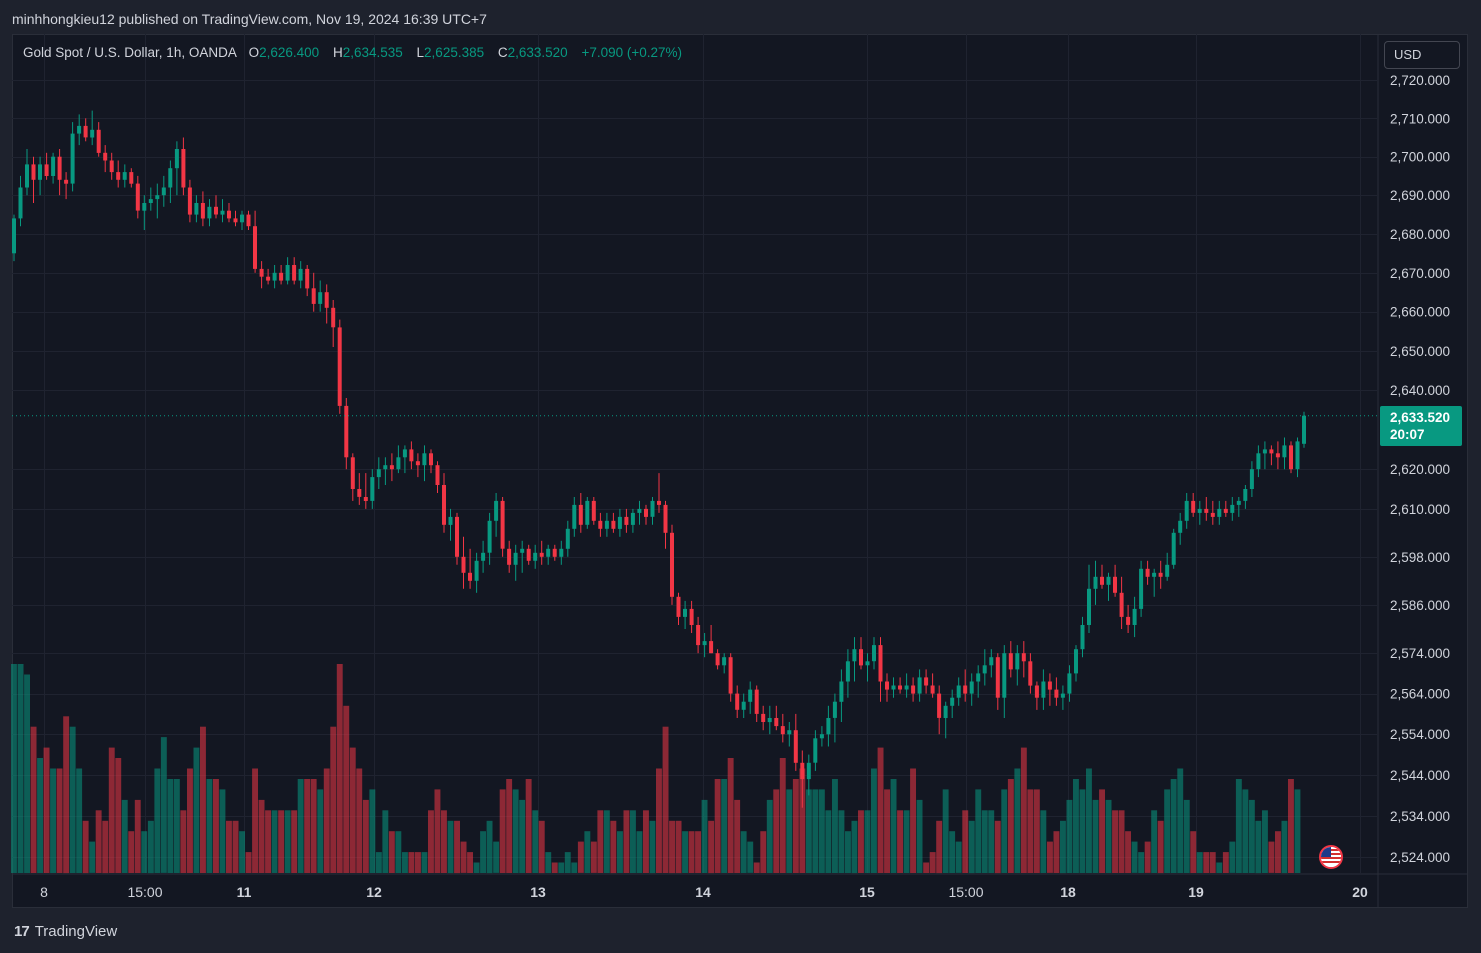 Image resolution: width=1481 pixels, height=953 pixels. What do you see at coordinates (337, 52) in the screenshot?
I see `high-label: H` at bounding box center [337, 52].